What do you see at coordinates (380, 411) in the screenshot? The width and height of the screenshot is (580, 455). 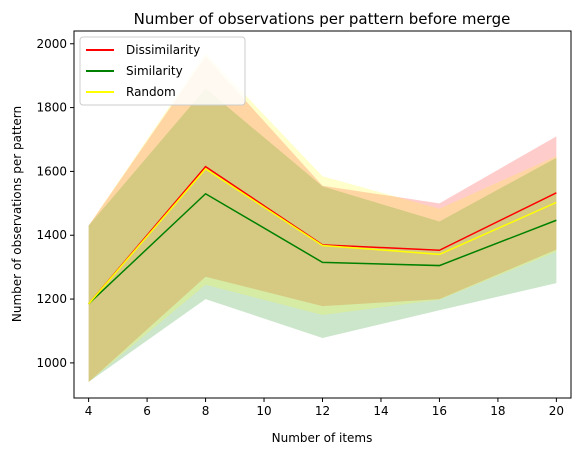 I see `x-tick-label: 14` at bounding box center [380, 411].